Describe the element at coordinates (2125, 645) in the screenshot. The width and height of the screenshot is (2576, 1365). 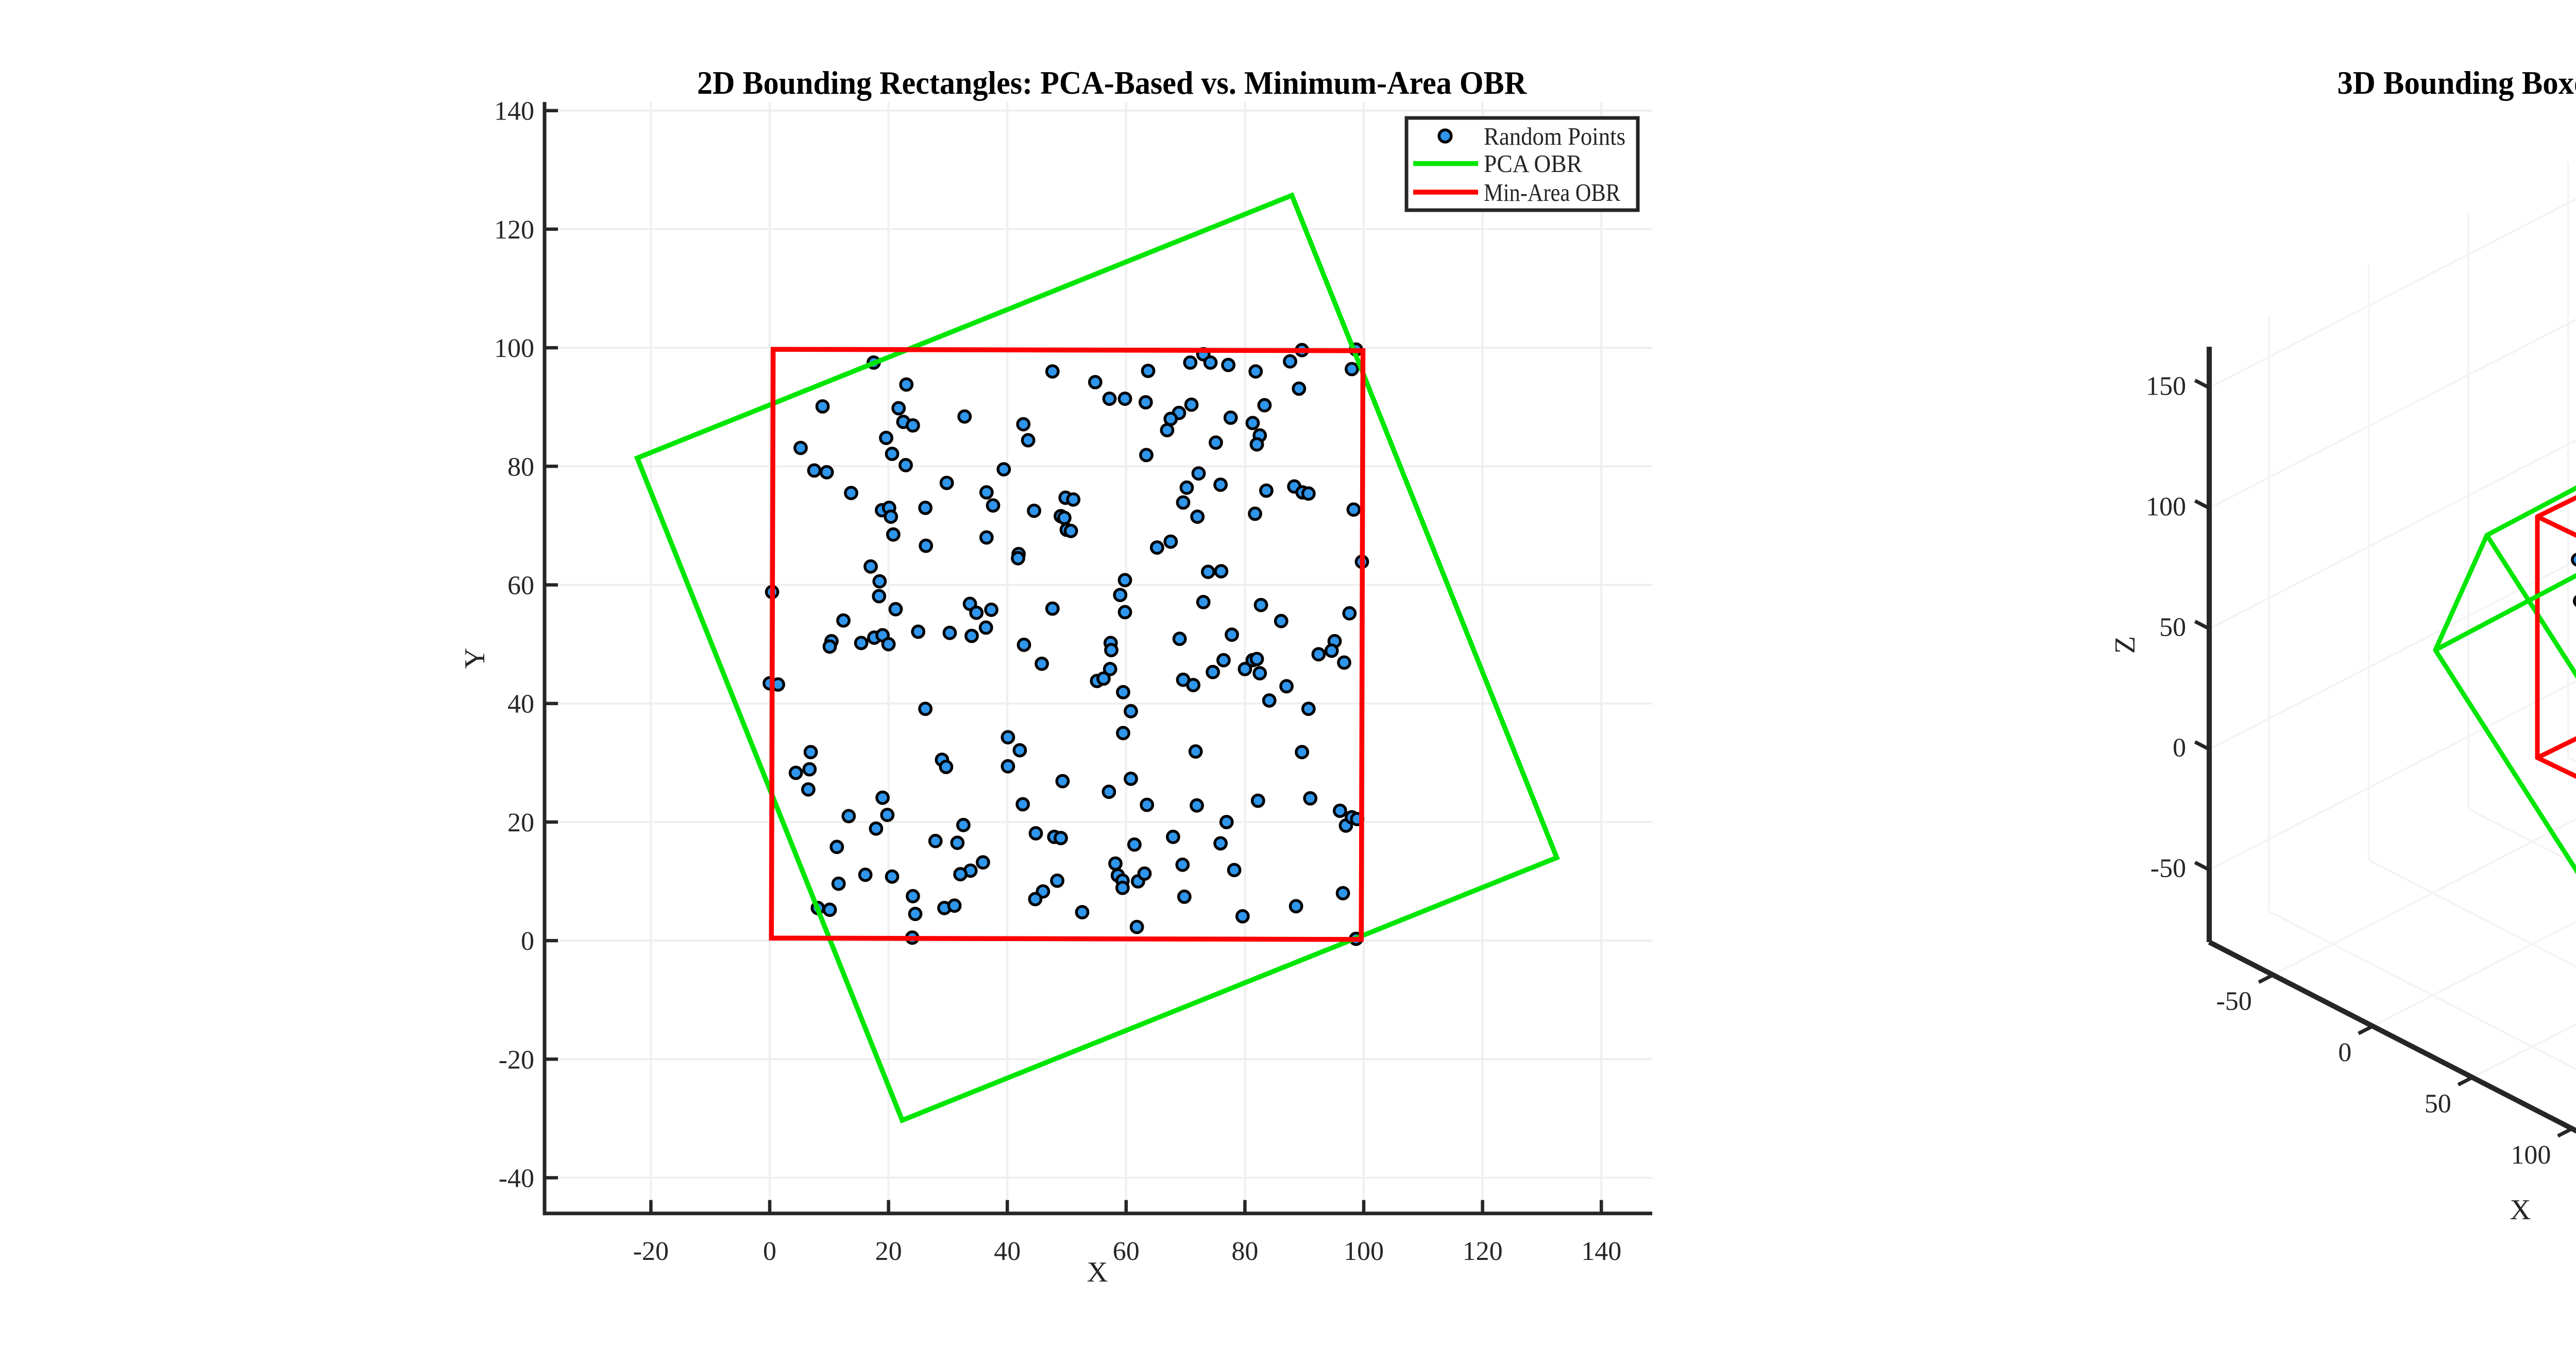
I see `svg-text: Z` at that location.